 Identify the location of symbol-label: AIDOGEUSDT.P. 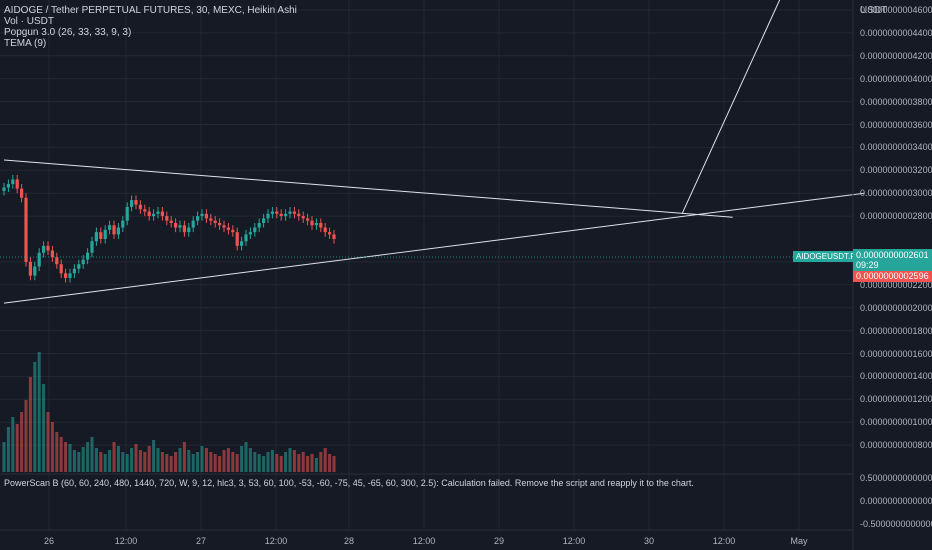
(826, 256).